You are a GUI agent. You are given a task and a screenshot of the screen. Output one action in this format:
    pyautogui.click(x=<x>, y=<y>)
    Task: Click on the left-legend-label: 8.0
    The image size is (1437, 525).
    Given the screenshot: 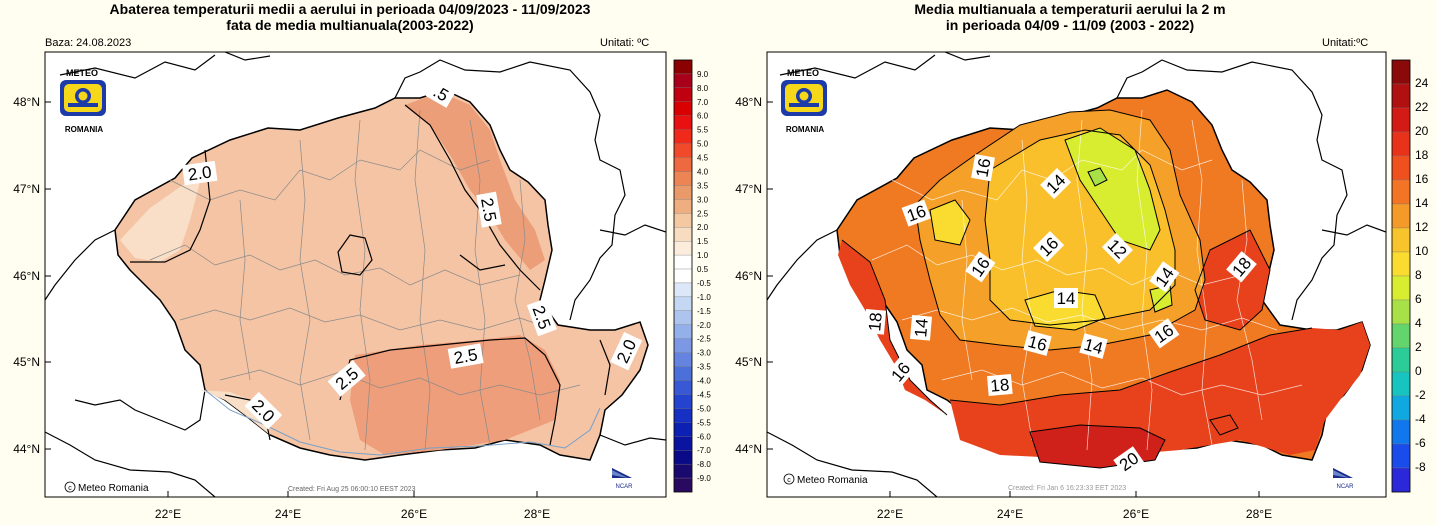 What is the action you would take?
    pyautogui.click(x=703, y=88)
    